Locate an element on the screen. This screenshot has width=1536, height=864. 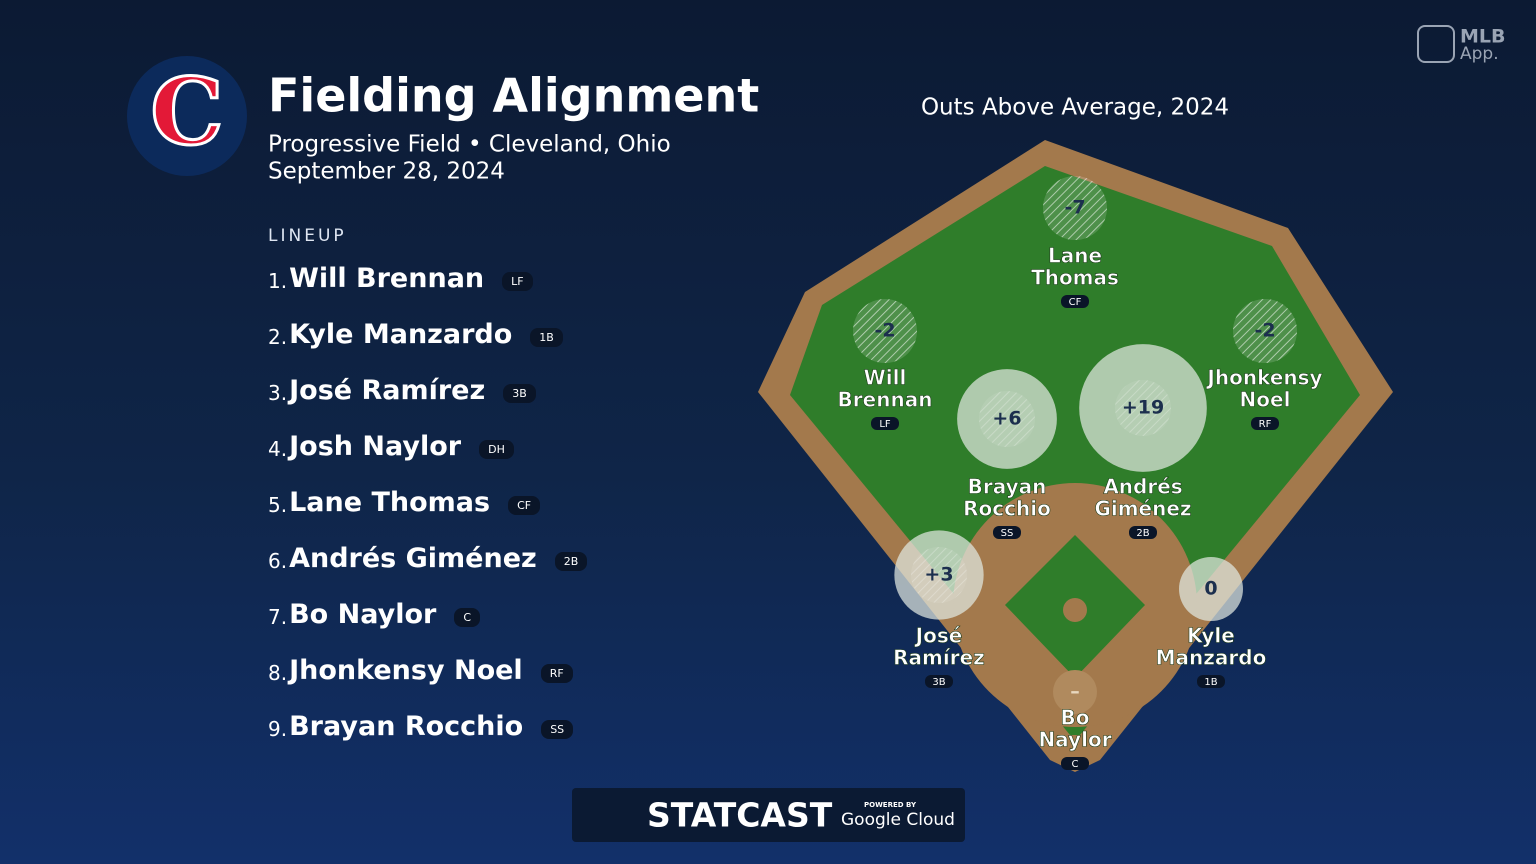
lineup-row: 5. Lane Thomas CF is located at coordinates (427, 502).